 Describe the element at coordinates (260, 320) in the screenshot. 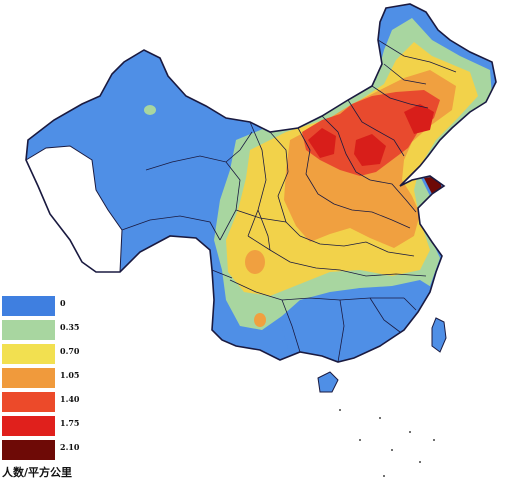

I see `density-spot-south` at that location.